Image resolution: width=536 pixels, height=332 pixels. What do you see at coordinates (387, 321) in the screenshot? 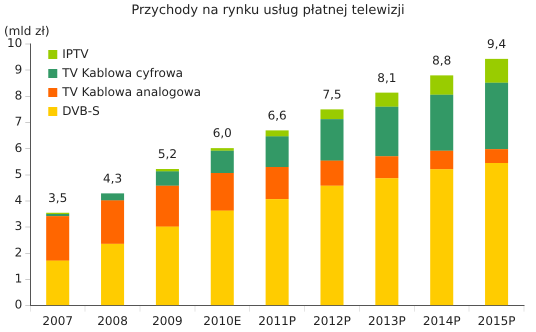
I see `x-tick-label: 2013P` at bounding box center [387, 321].